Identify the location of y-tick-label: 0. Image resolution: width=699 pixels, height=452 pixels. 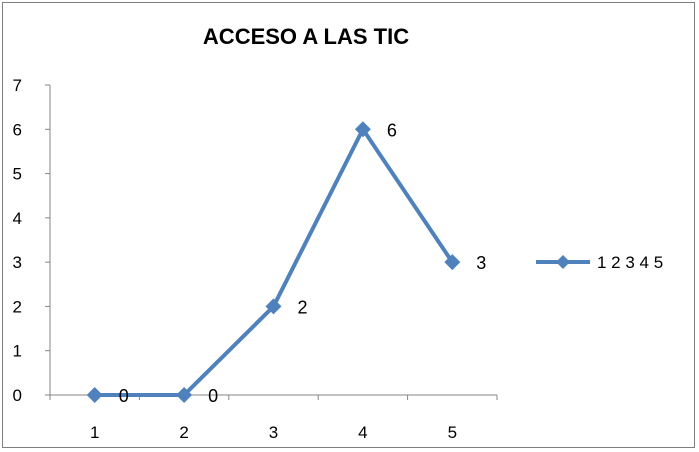
(17, 395).